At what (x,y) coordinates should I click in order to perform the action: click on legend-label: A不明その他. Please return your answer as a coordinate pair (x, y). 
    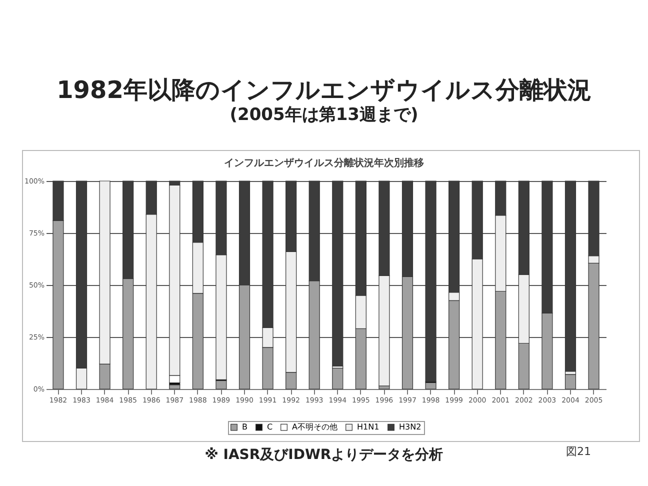
    Looking at the image, I should click on (315, 427).